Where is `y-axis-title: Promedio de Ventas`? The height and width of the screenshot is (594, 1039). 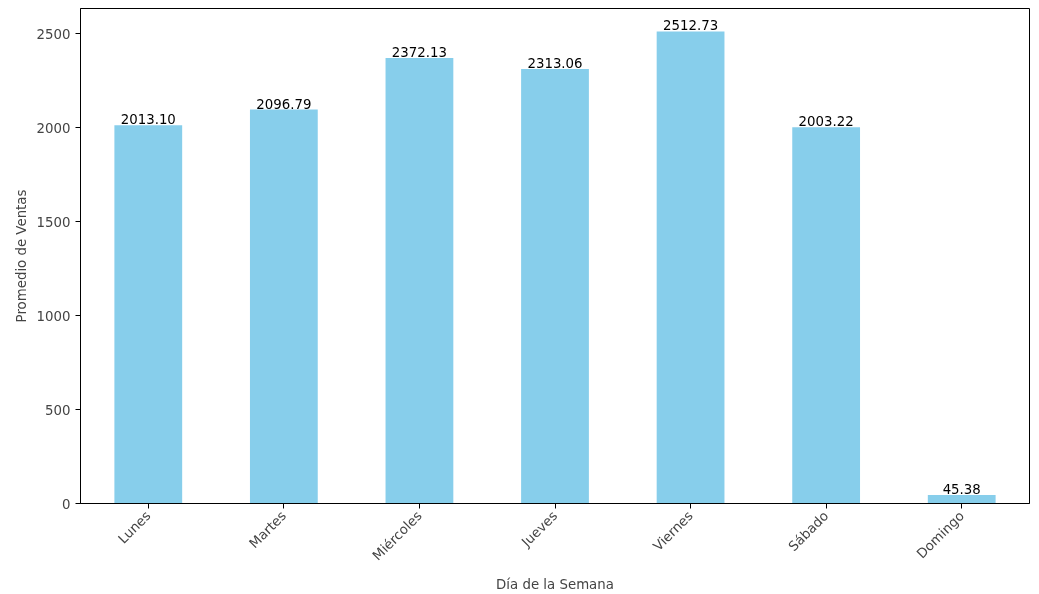 y-axis-title: Promedio de Ventas is located at coordinates (21, 256).